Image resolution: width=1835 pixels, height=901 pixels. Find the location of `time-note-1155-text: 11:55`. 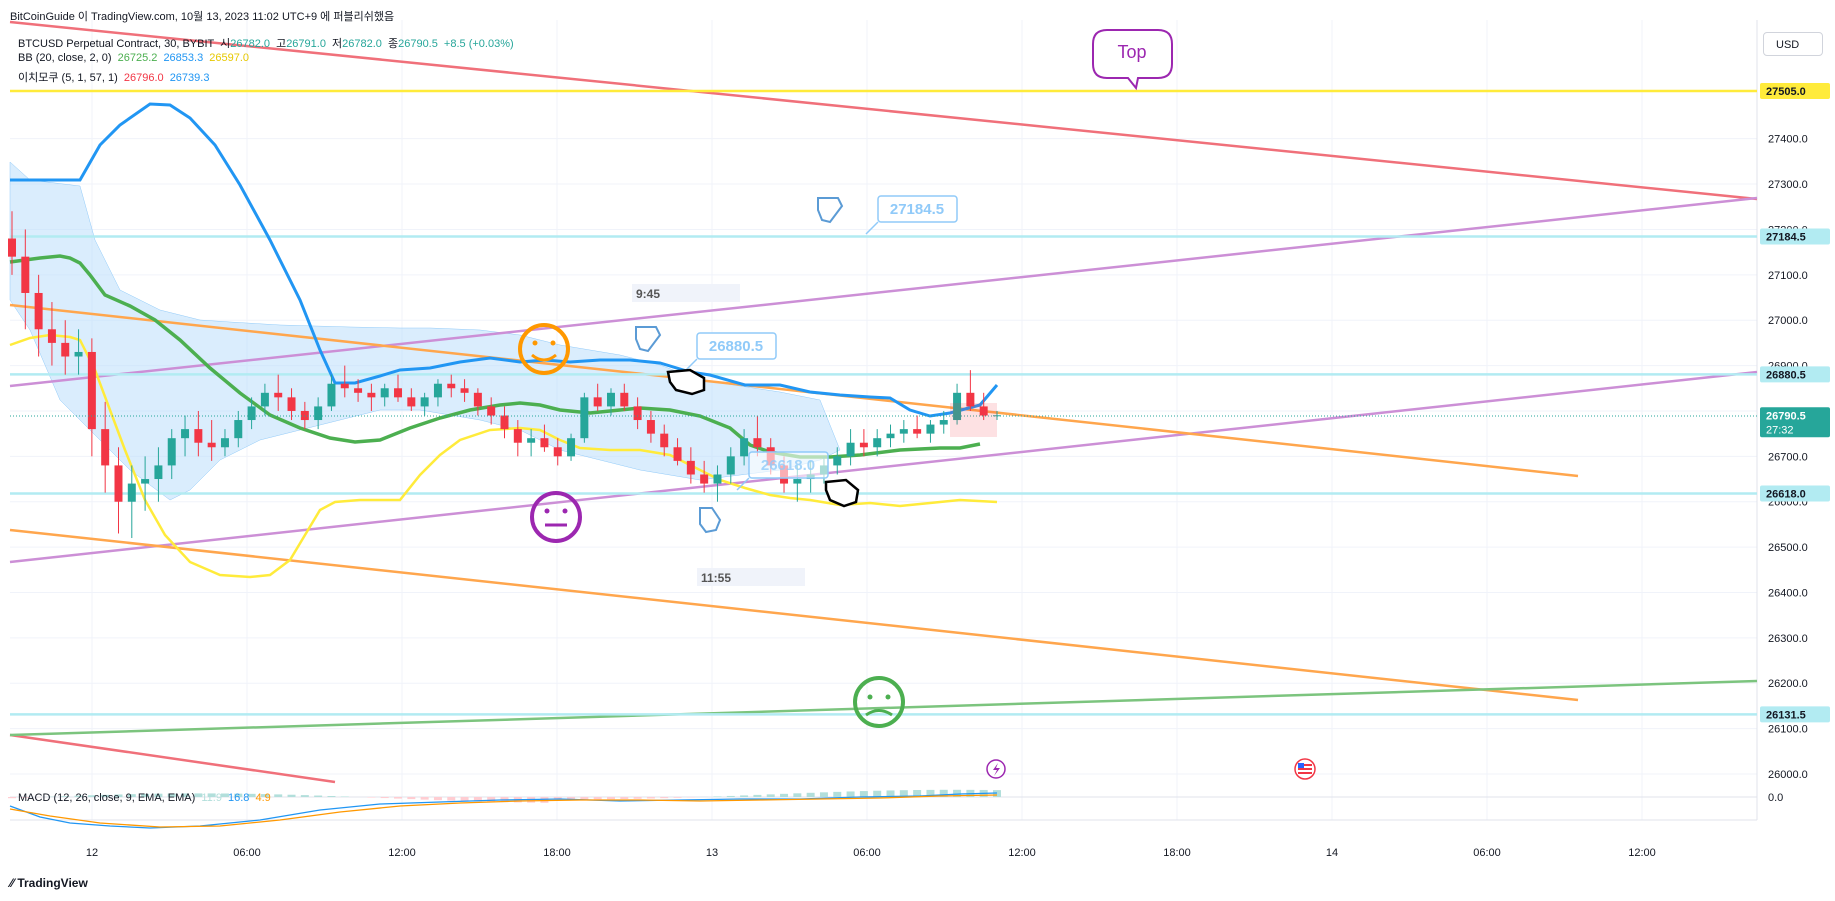

time-note-1155-text: 11:55 is located at coordinates (716, 578).